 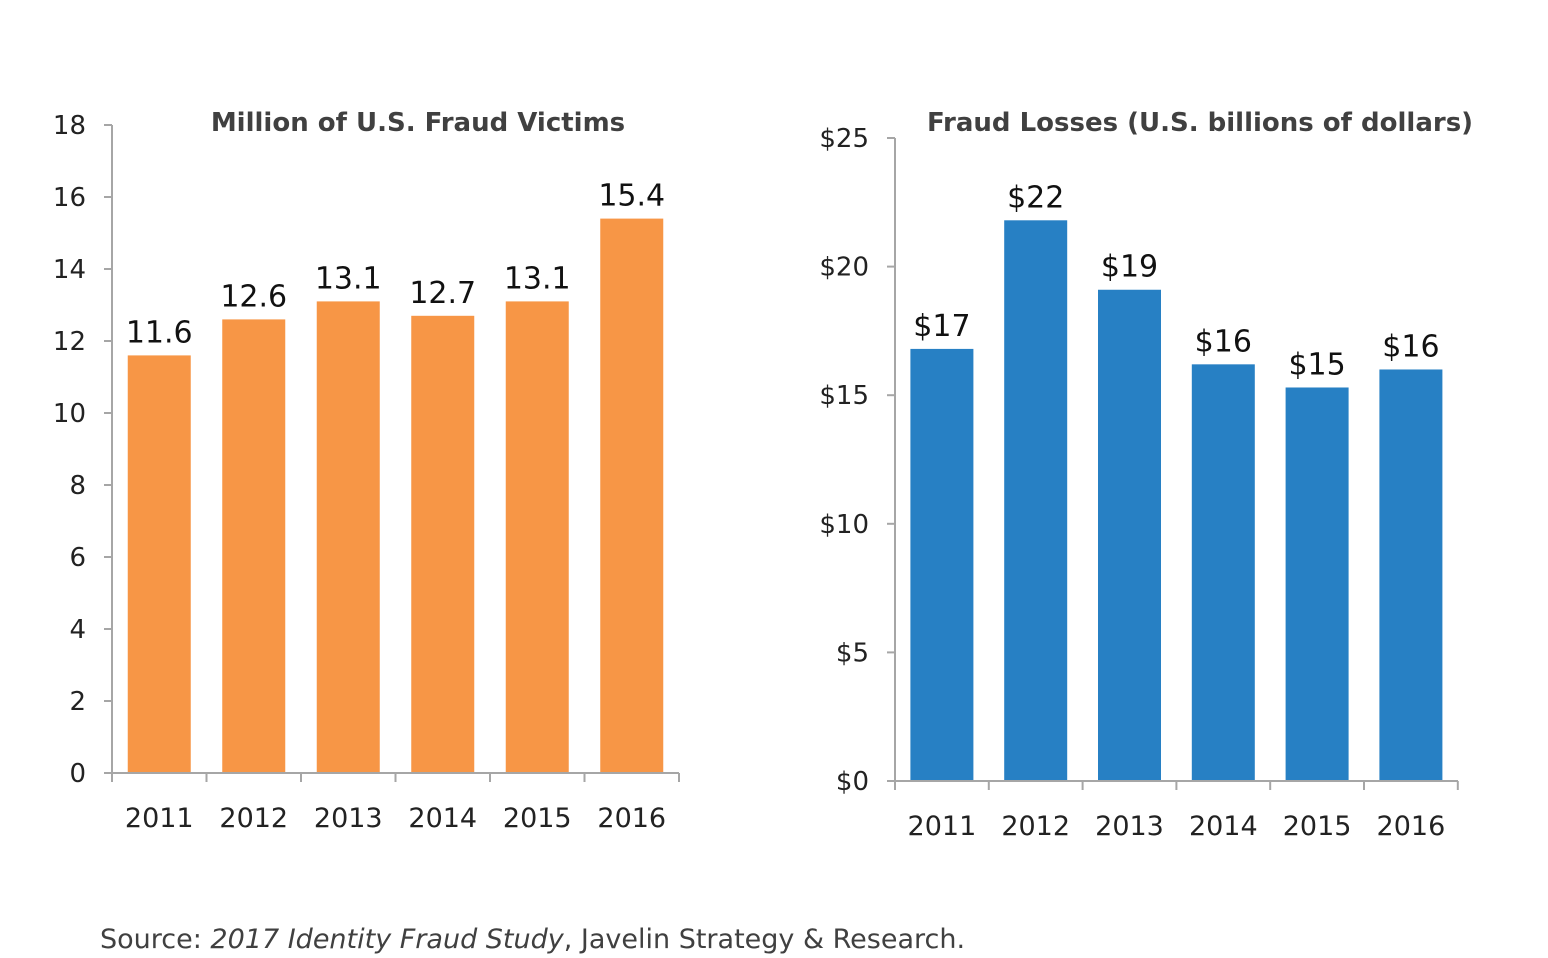 I want to click on y-tick-label: $0, so click(x=852, y=782).